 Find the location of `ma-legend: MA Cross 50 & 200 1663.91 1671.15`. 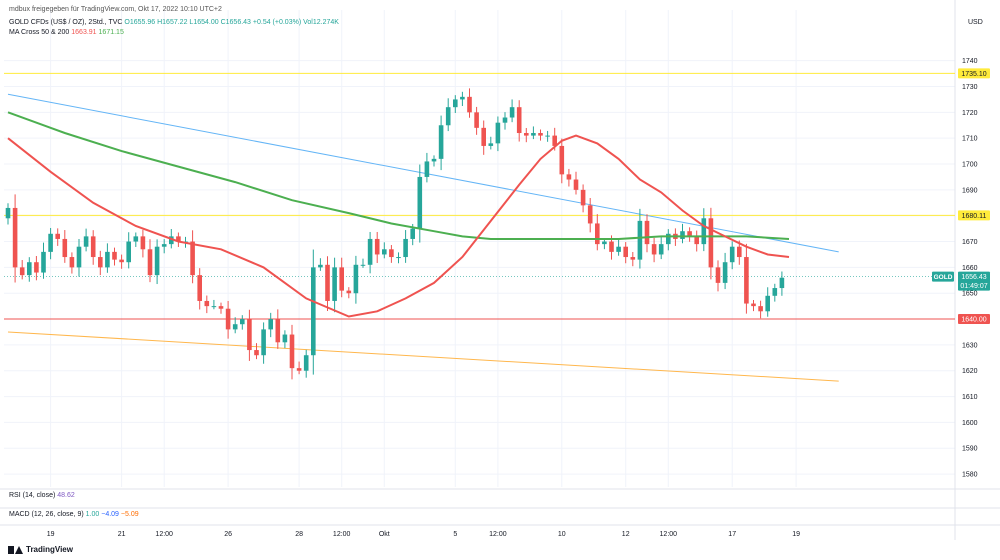

ma-legend: MA Cross 50 & 200 1663.91 1671.15 is located at coordinates (66, 32).